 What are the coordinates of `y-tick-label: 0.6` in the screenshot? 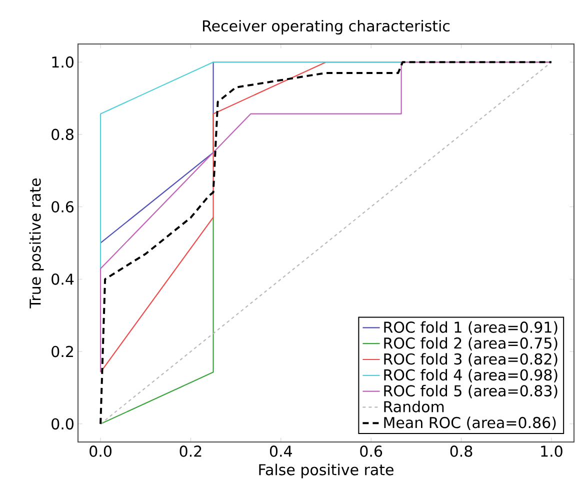 It's located at (63, 206).